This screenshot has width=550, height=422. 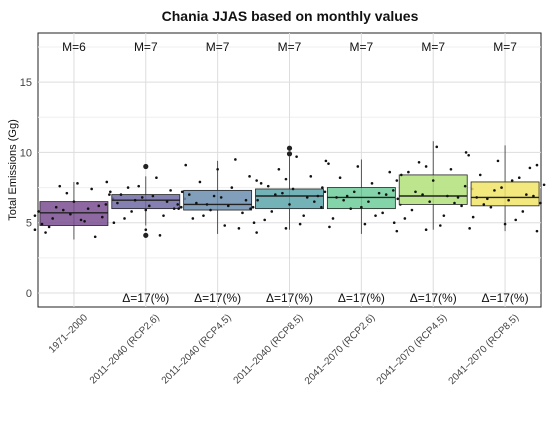 I want to click on outlier-point, so click(x=289, y=148).